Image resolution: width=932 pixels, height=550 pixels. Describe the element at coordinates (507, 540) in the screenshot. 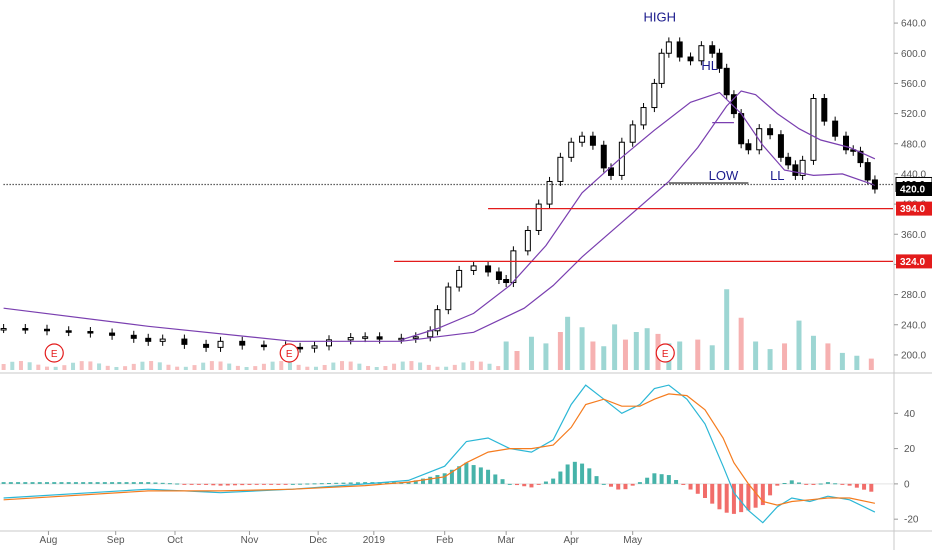

I see `time-tick-label: Mar` at that location.